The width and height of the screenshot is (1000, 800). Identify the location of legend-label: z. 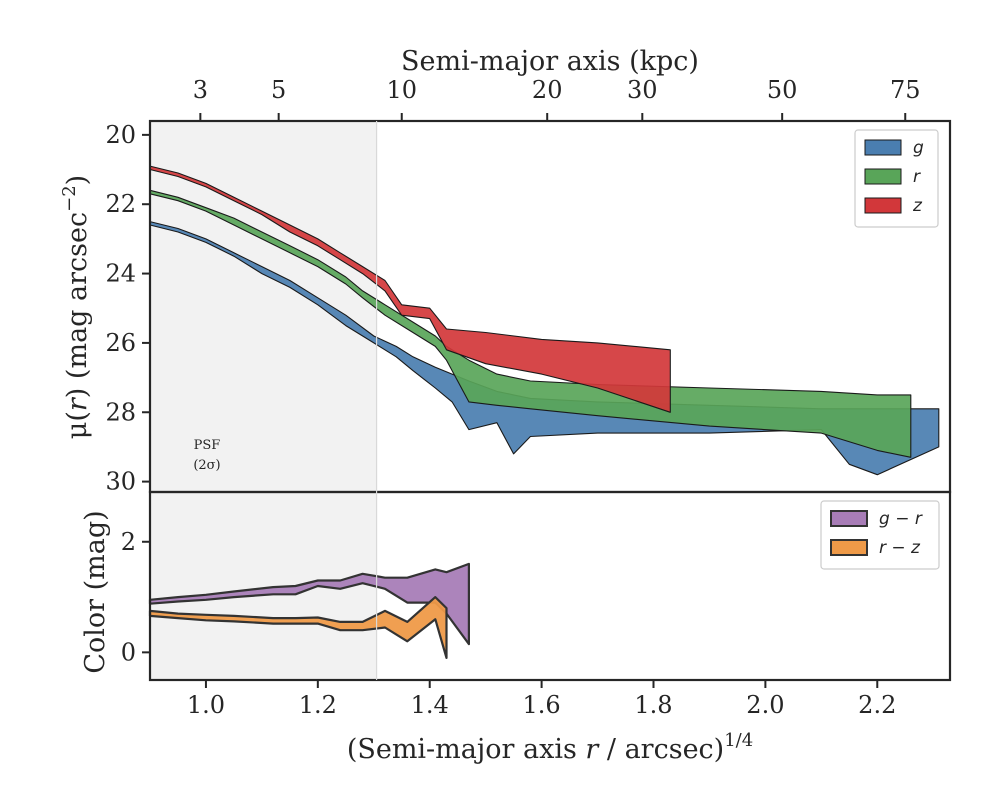
(917, 206).